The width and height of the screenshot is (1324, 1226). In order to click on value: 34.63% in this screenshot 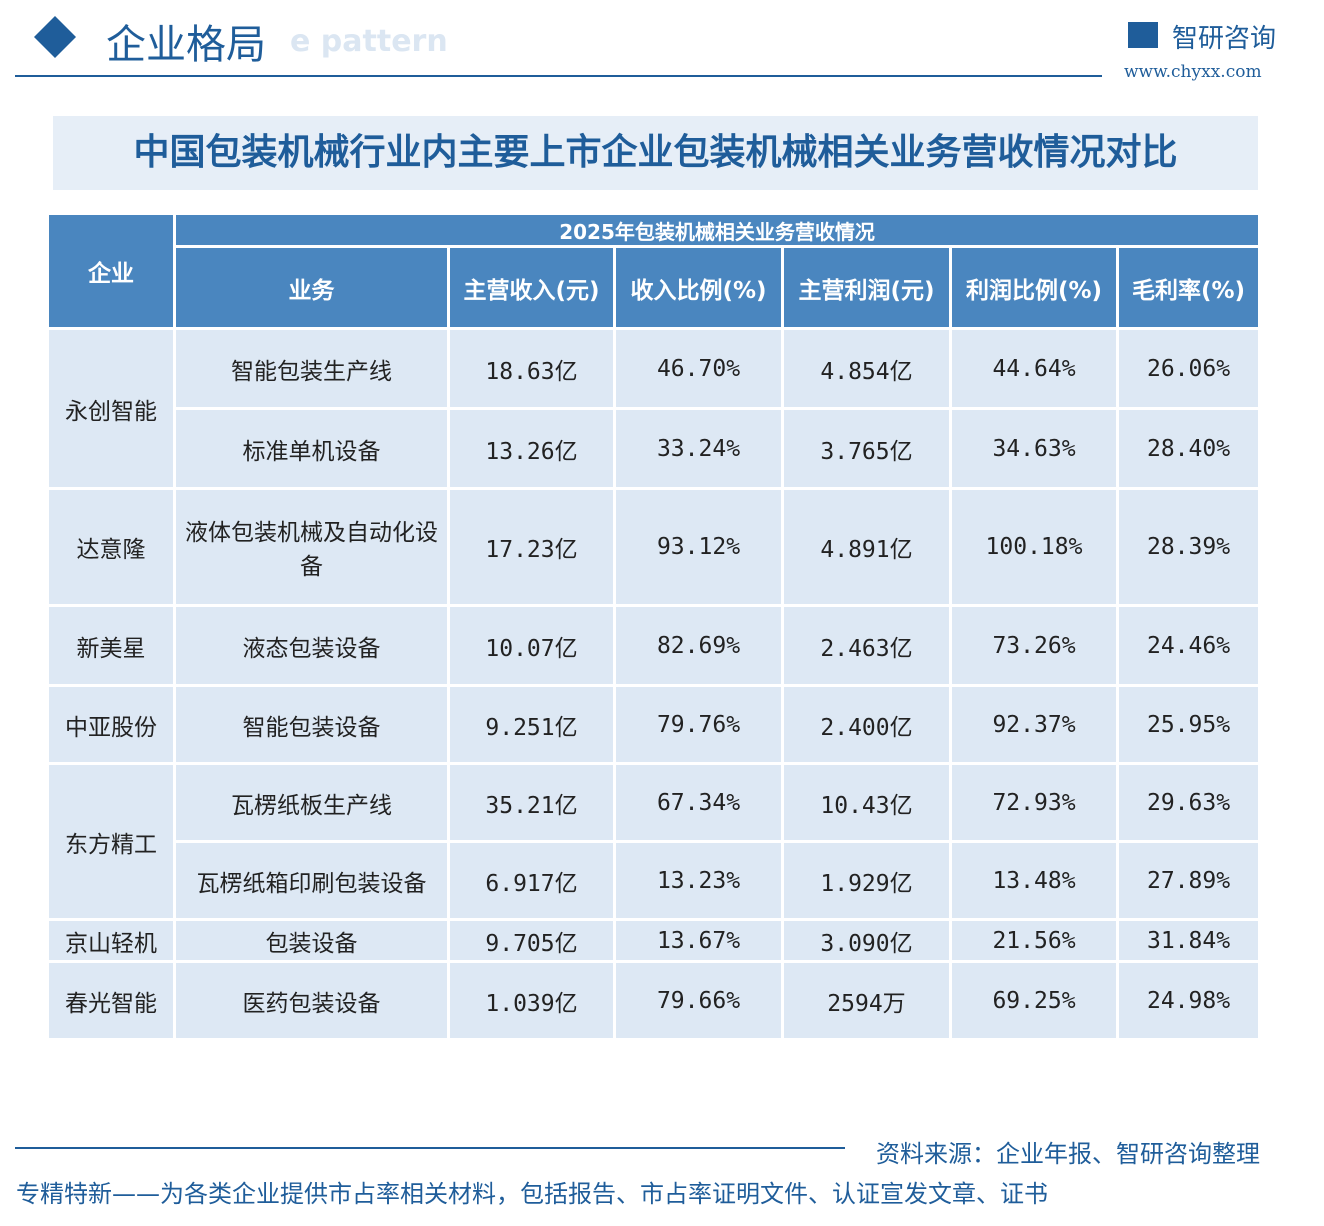, I will do `click(1034, 448)`.